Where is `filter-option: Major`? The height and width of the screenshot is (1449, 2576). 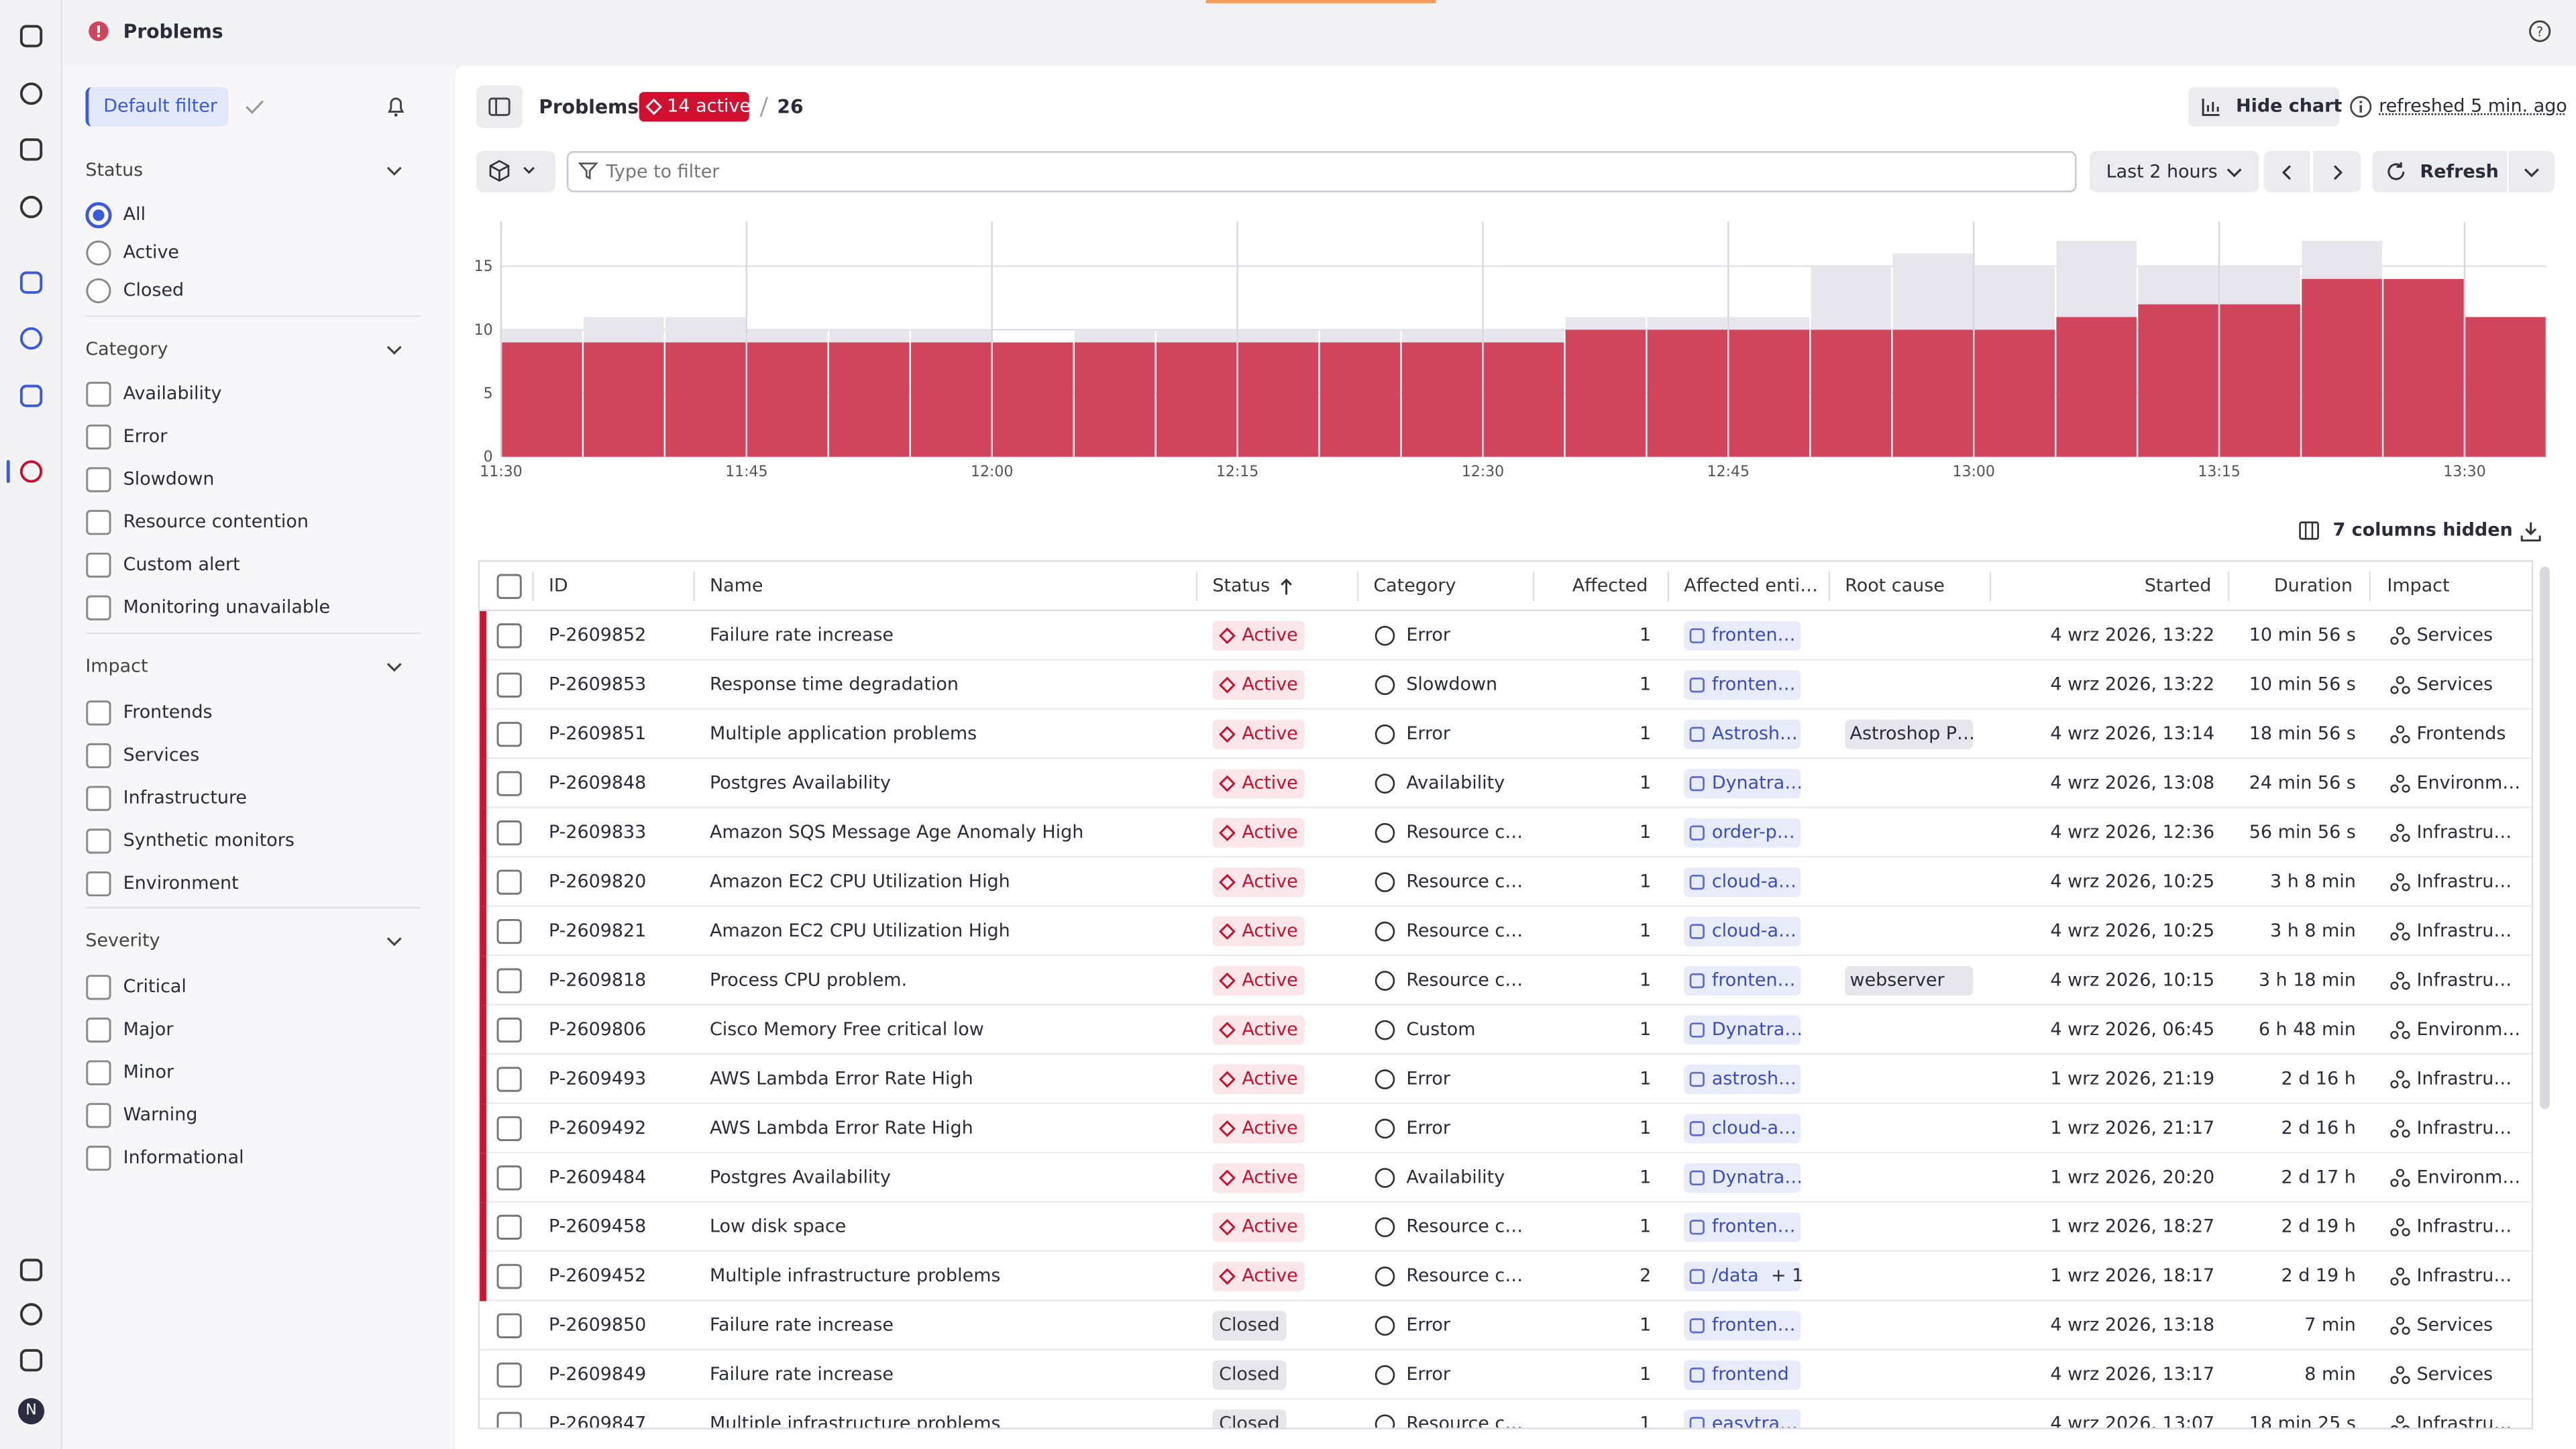
filter-option: Major is located at coordinates (148, 1029).